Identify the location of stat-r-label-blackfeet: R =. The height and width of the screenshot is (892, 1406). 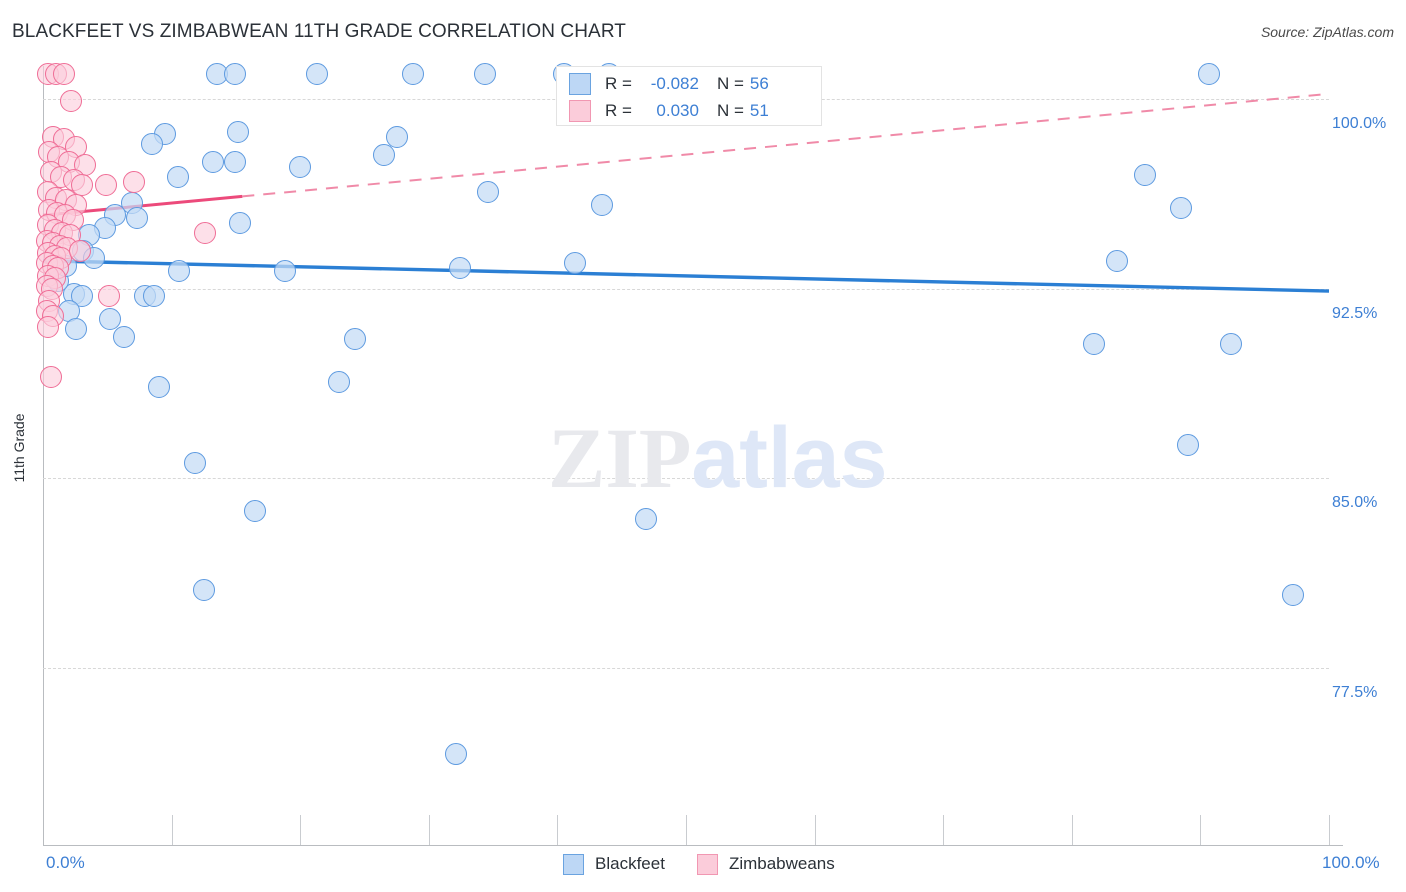
(618, 83).